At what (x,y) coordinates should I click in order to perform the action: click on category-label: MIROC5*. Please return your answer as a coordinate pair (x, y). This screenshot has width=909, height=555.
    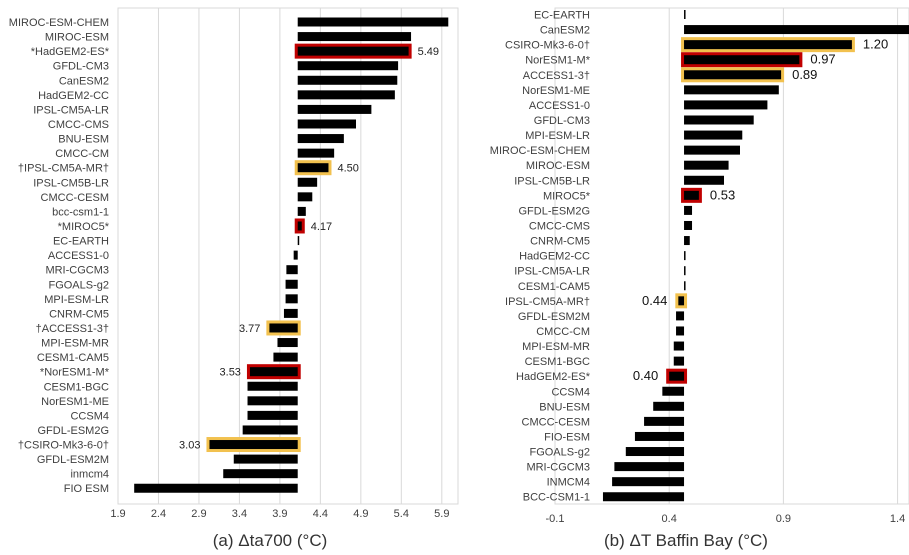
    Looking at the image, I should click on (567, 196).